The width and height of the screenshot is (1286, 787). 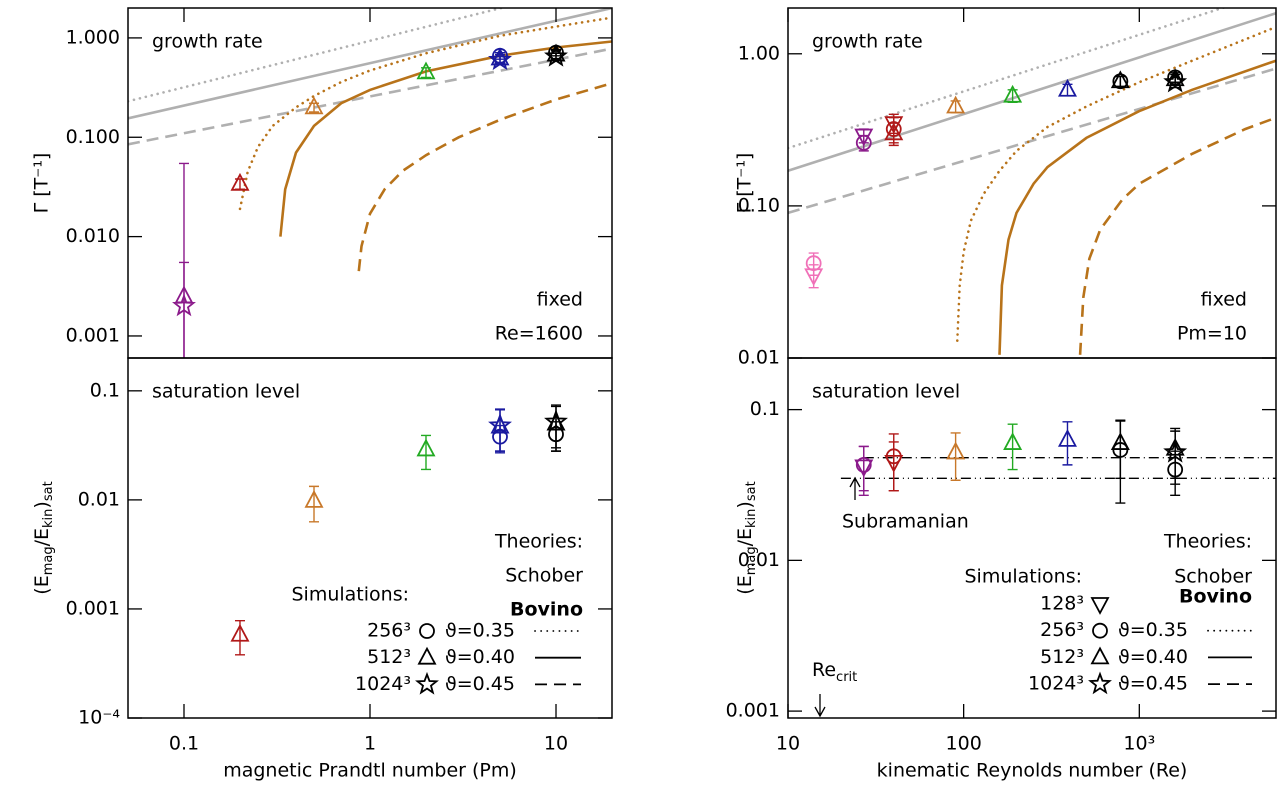 What do you see at coordinates (383, 684) in the screenshot?
I see `legend-sim-name: 1024³` at bounding box center [383, 684].